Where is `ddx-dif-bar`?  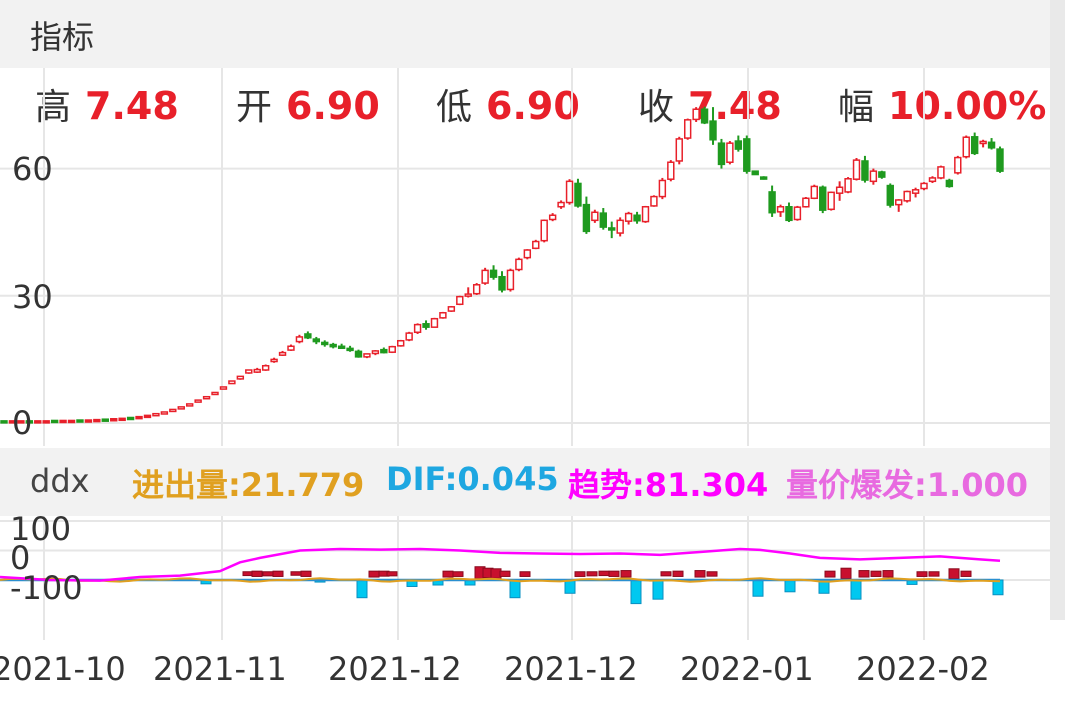 ddx-dif-bar is located at coordinates (658, 589).